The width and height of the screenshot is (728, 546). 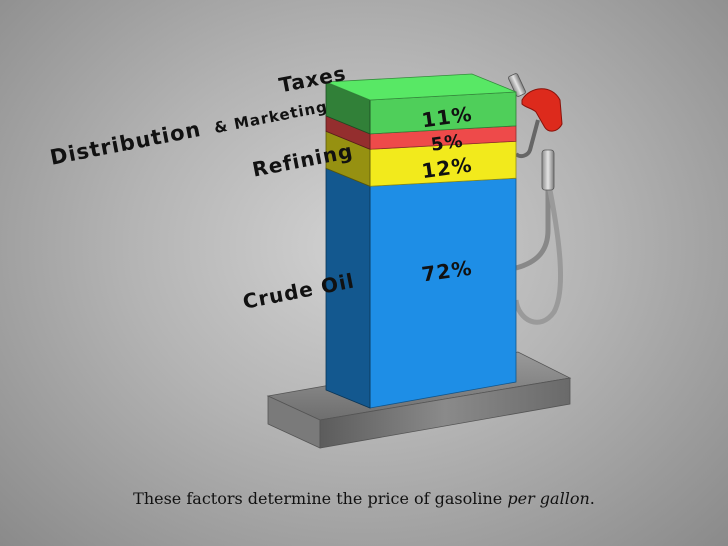 What do you see at coordinates (271, 117) in the screenshot?
I see `label-marketing: & Marketing` at bounding box center [271, 117].